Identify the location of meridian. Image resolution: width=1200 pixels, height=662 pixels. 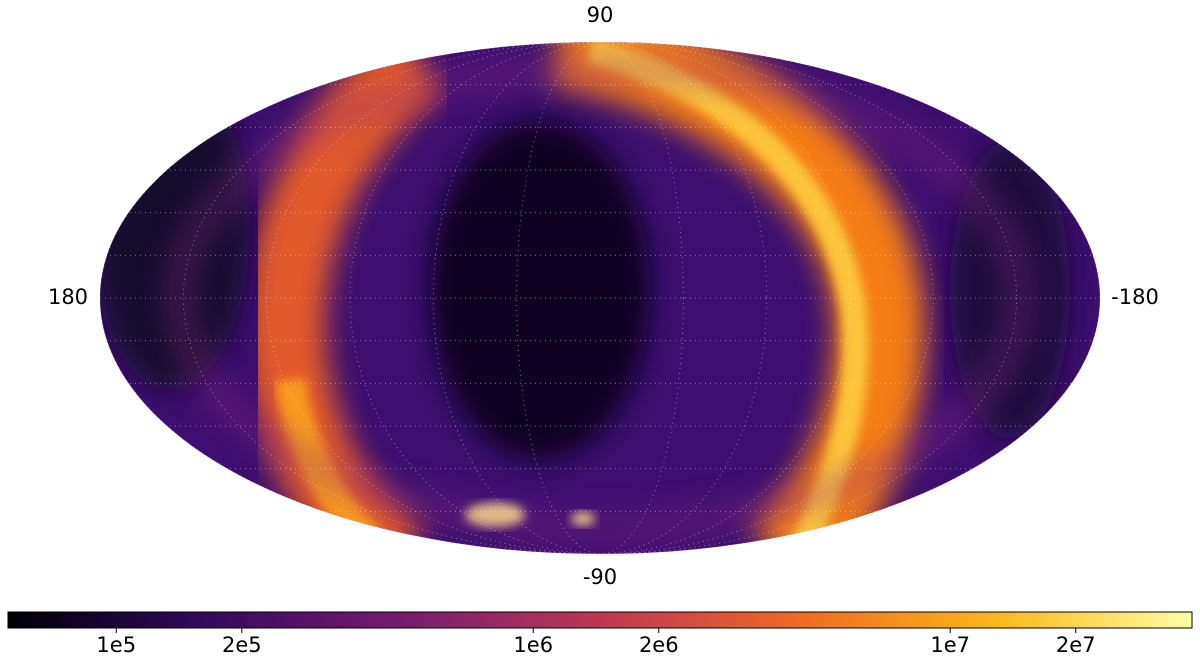
(600, 298).